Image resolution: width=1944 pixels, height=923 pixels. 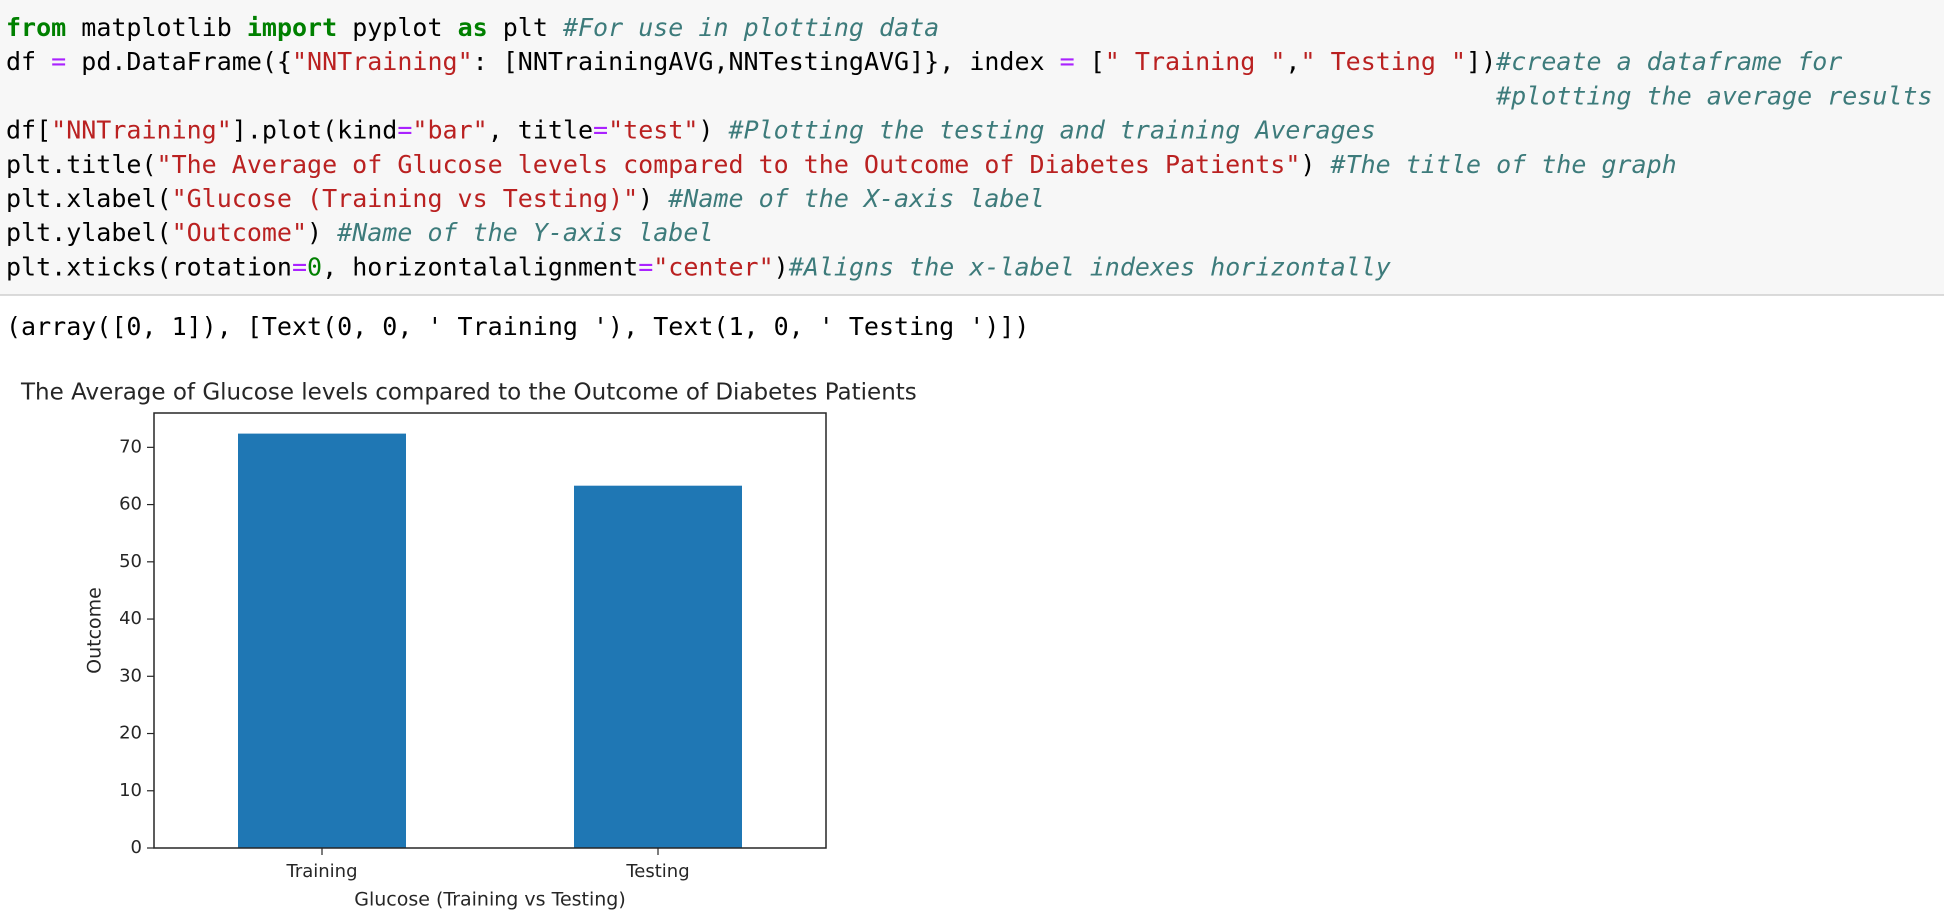 What do you see at coordinates (490, 900) in the screenshot?
I see `x-axis-label: Glucose (Training vs Testing)` at bounding box center [490, 900].